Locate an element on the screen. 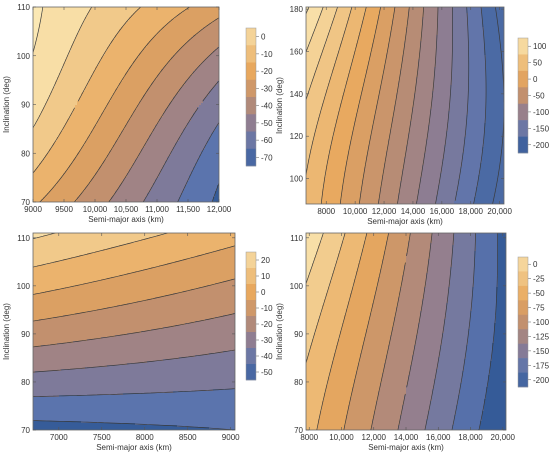 This screenshot has height=456, width=550. legend-label: -70 is located at coordinates (267, 157).